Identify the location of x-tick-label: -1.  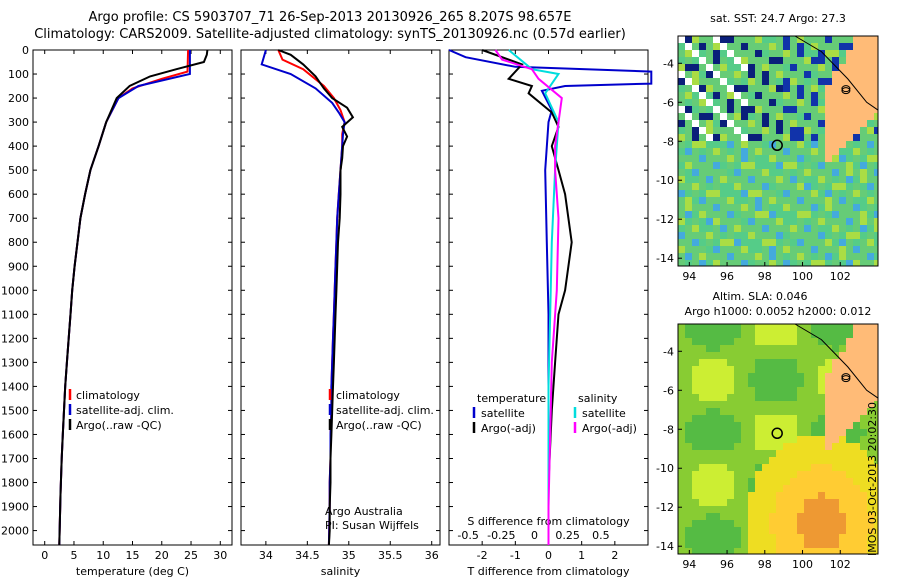
(515, 555).